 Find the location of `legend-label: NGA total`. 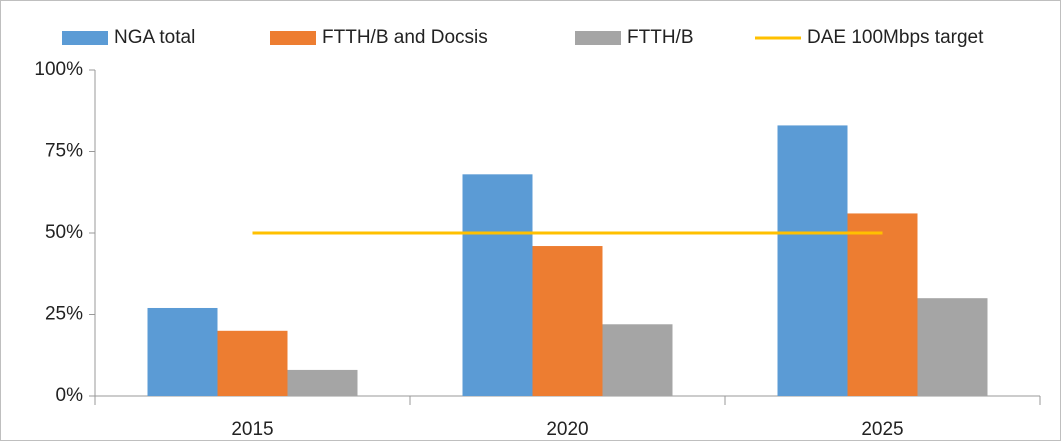

legend-label: NGA total is located at coordinates (154, 37).